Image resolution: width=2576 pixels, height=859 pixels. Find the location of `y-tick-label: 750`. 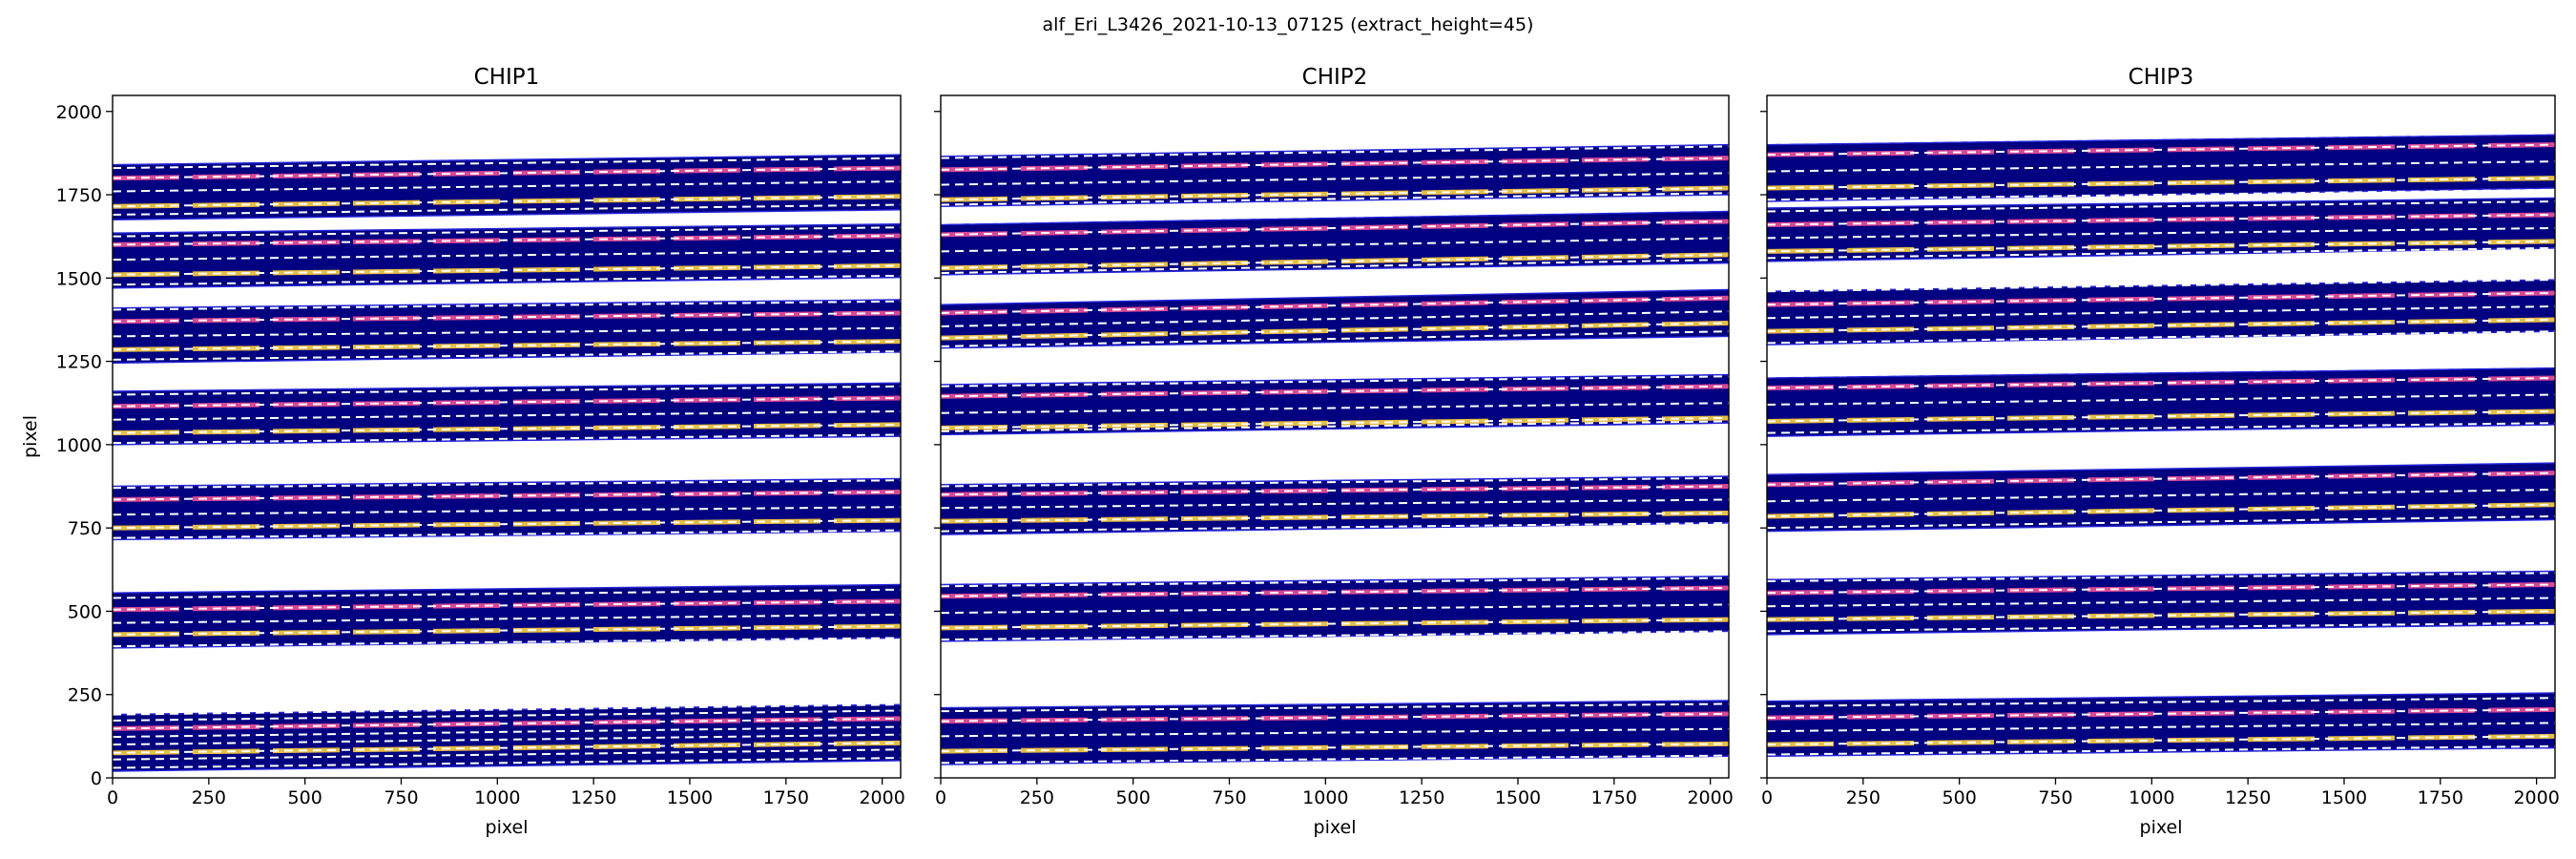

y-tick-label: 750 is located at coordinates (85, 528).